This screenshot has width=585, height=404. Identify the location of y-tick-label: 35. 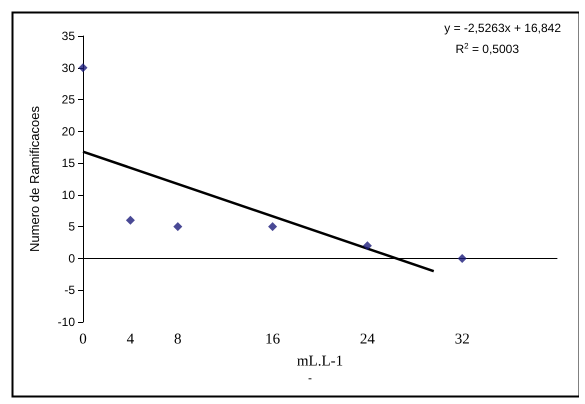
(69, 36).